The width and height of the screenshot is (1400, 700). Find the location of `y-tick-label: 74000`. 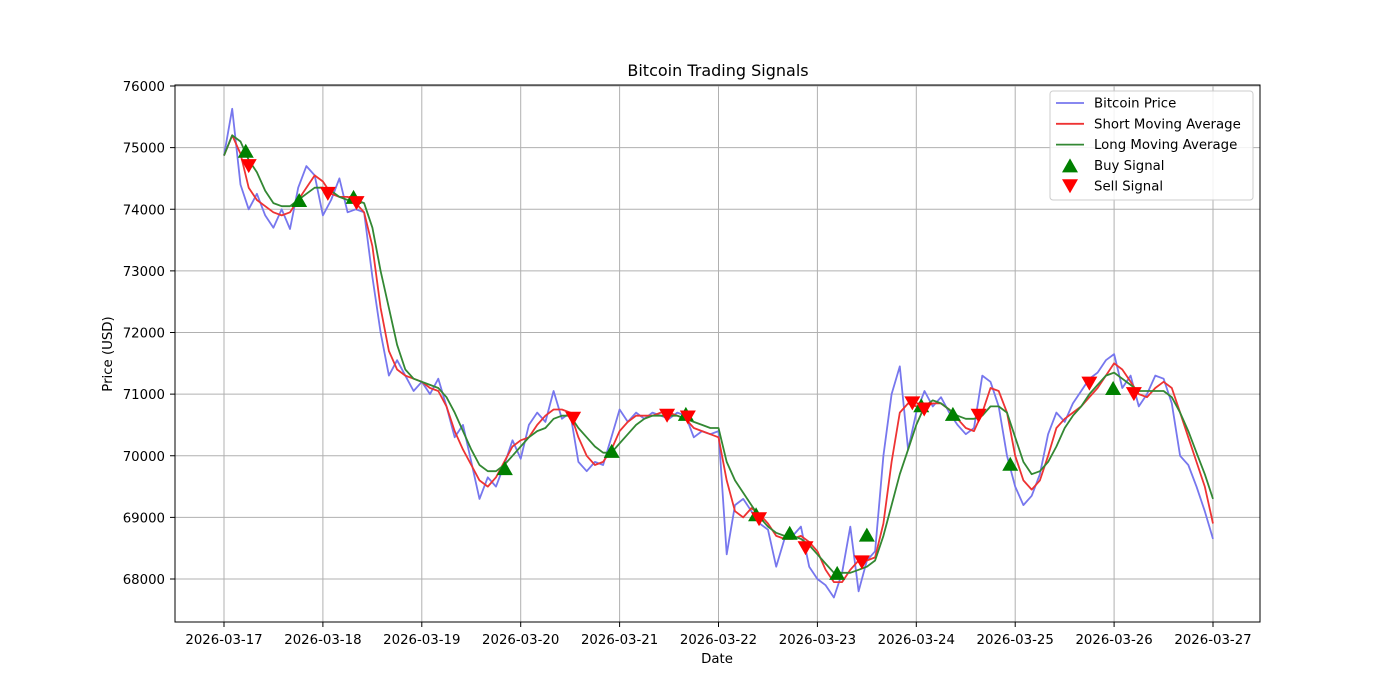

y-tick-label: 74000 is located at coordinates (144, 210).